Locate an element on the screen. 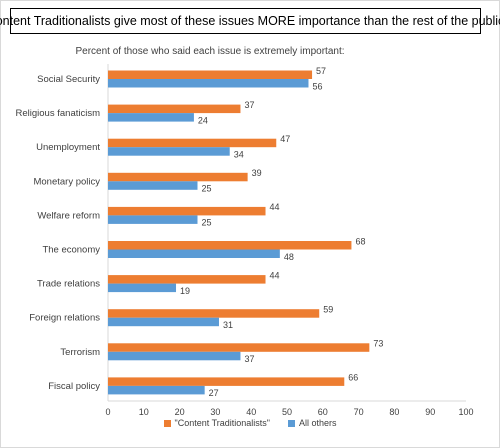  x-tick-label: 80 is located at coordinates (394, 412).